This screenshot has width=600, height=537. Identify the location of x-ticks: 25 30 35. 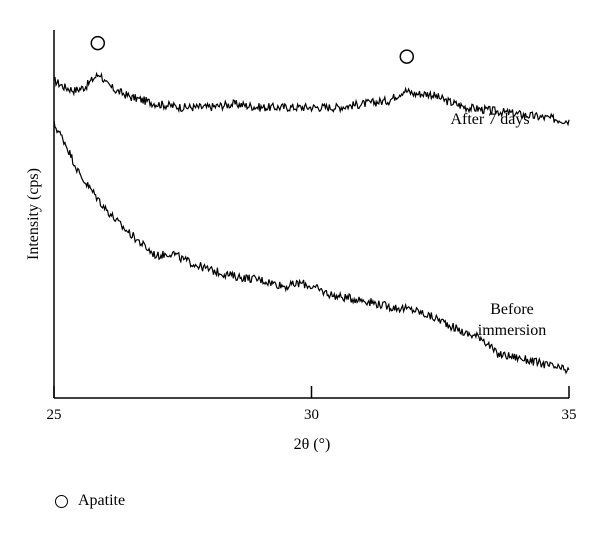
(312, 404).